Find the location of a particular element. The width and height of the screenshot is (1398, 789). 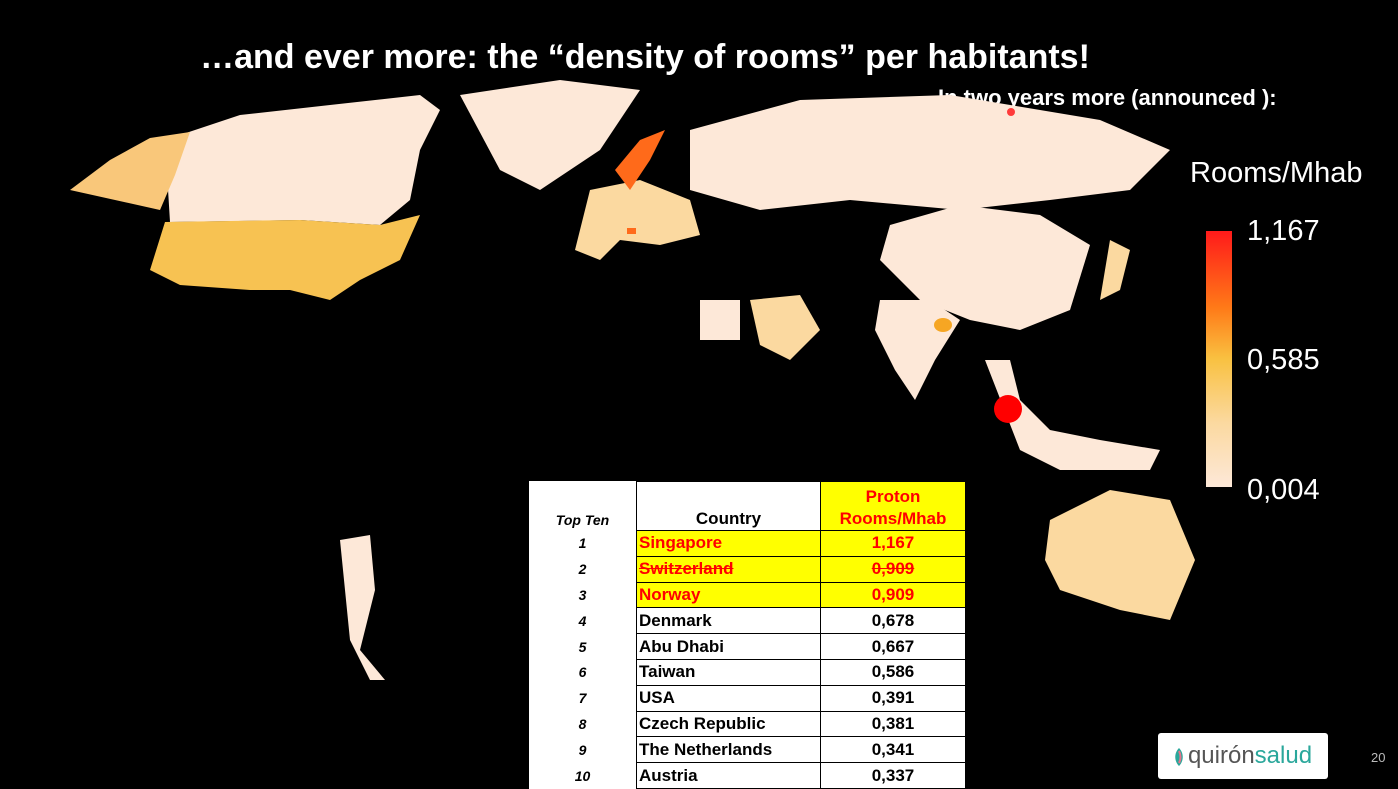

table-header-row: Top Ten Country Proton Rooms/Mhab is located at coordinates (747, 506).